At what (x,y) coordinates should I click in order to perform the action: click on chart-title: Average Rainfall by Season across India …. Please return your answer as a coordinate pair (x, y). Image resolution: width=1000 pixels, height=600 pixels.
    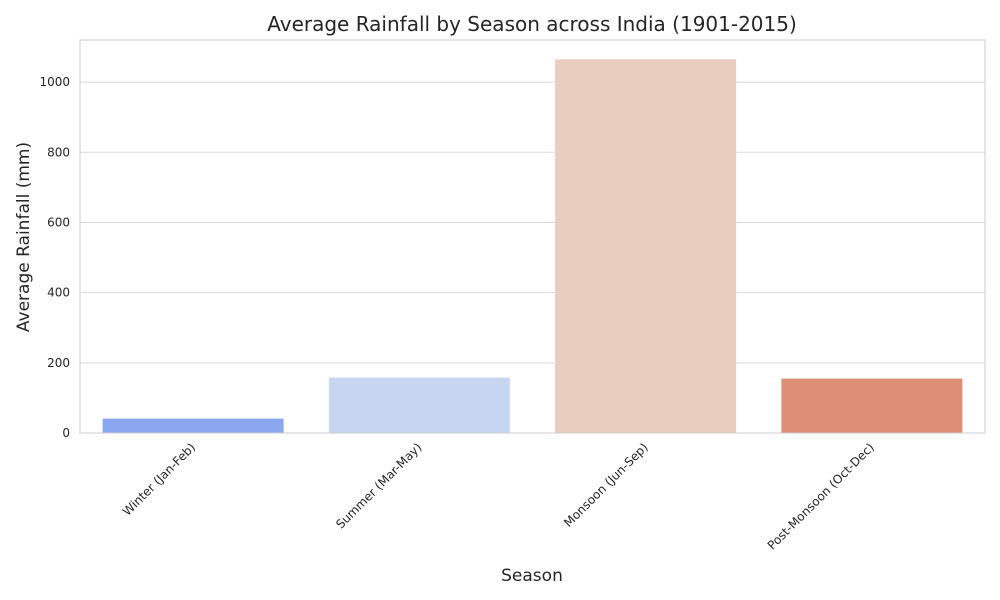
    Looking at the image, I should click on (532, 24).